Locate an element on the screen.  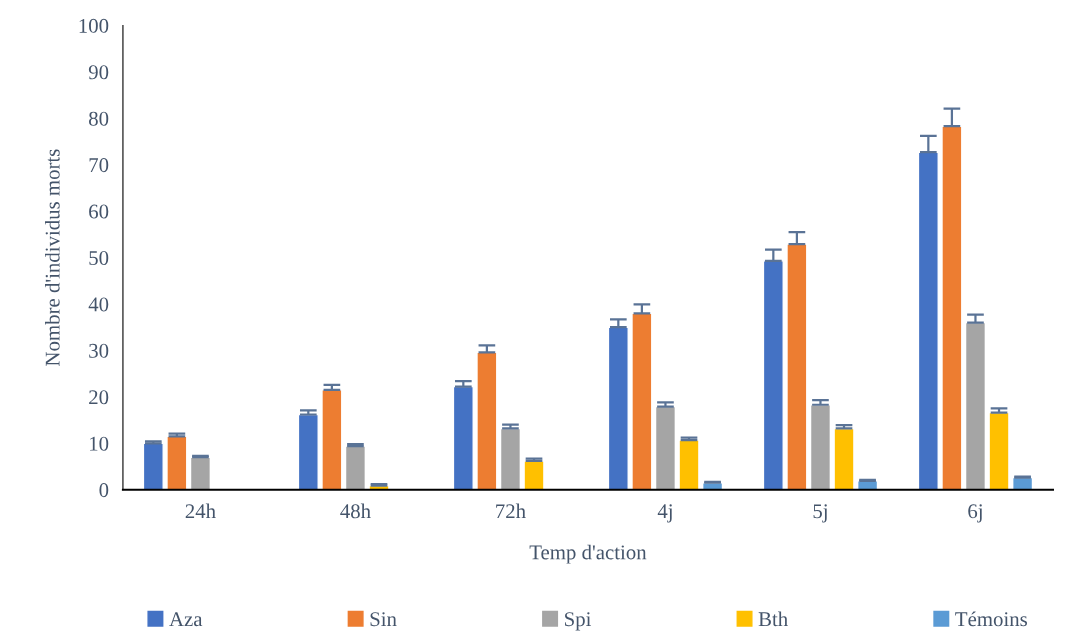
y-axis-title: Nombre d'individus morts is located at coordinates (52, 257).